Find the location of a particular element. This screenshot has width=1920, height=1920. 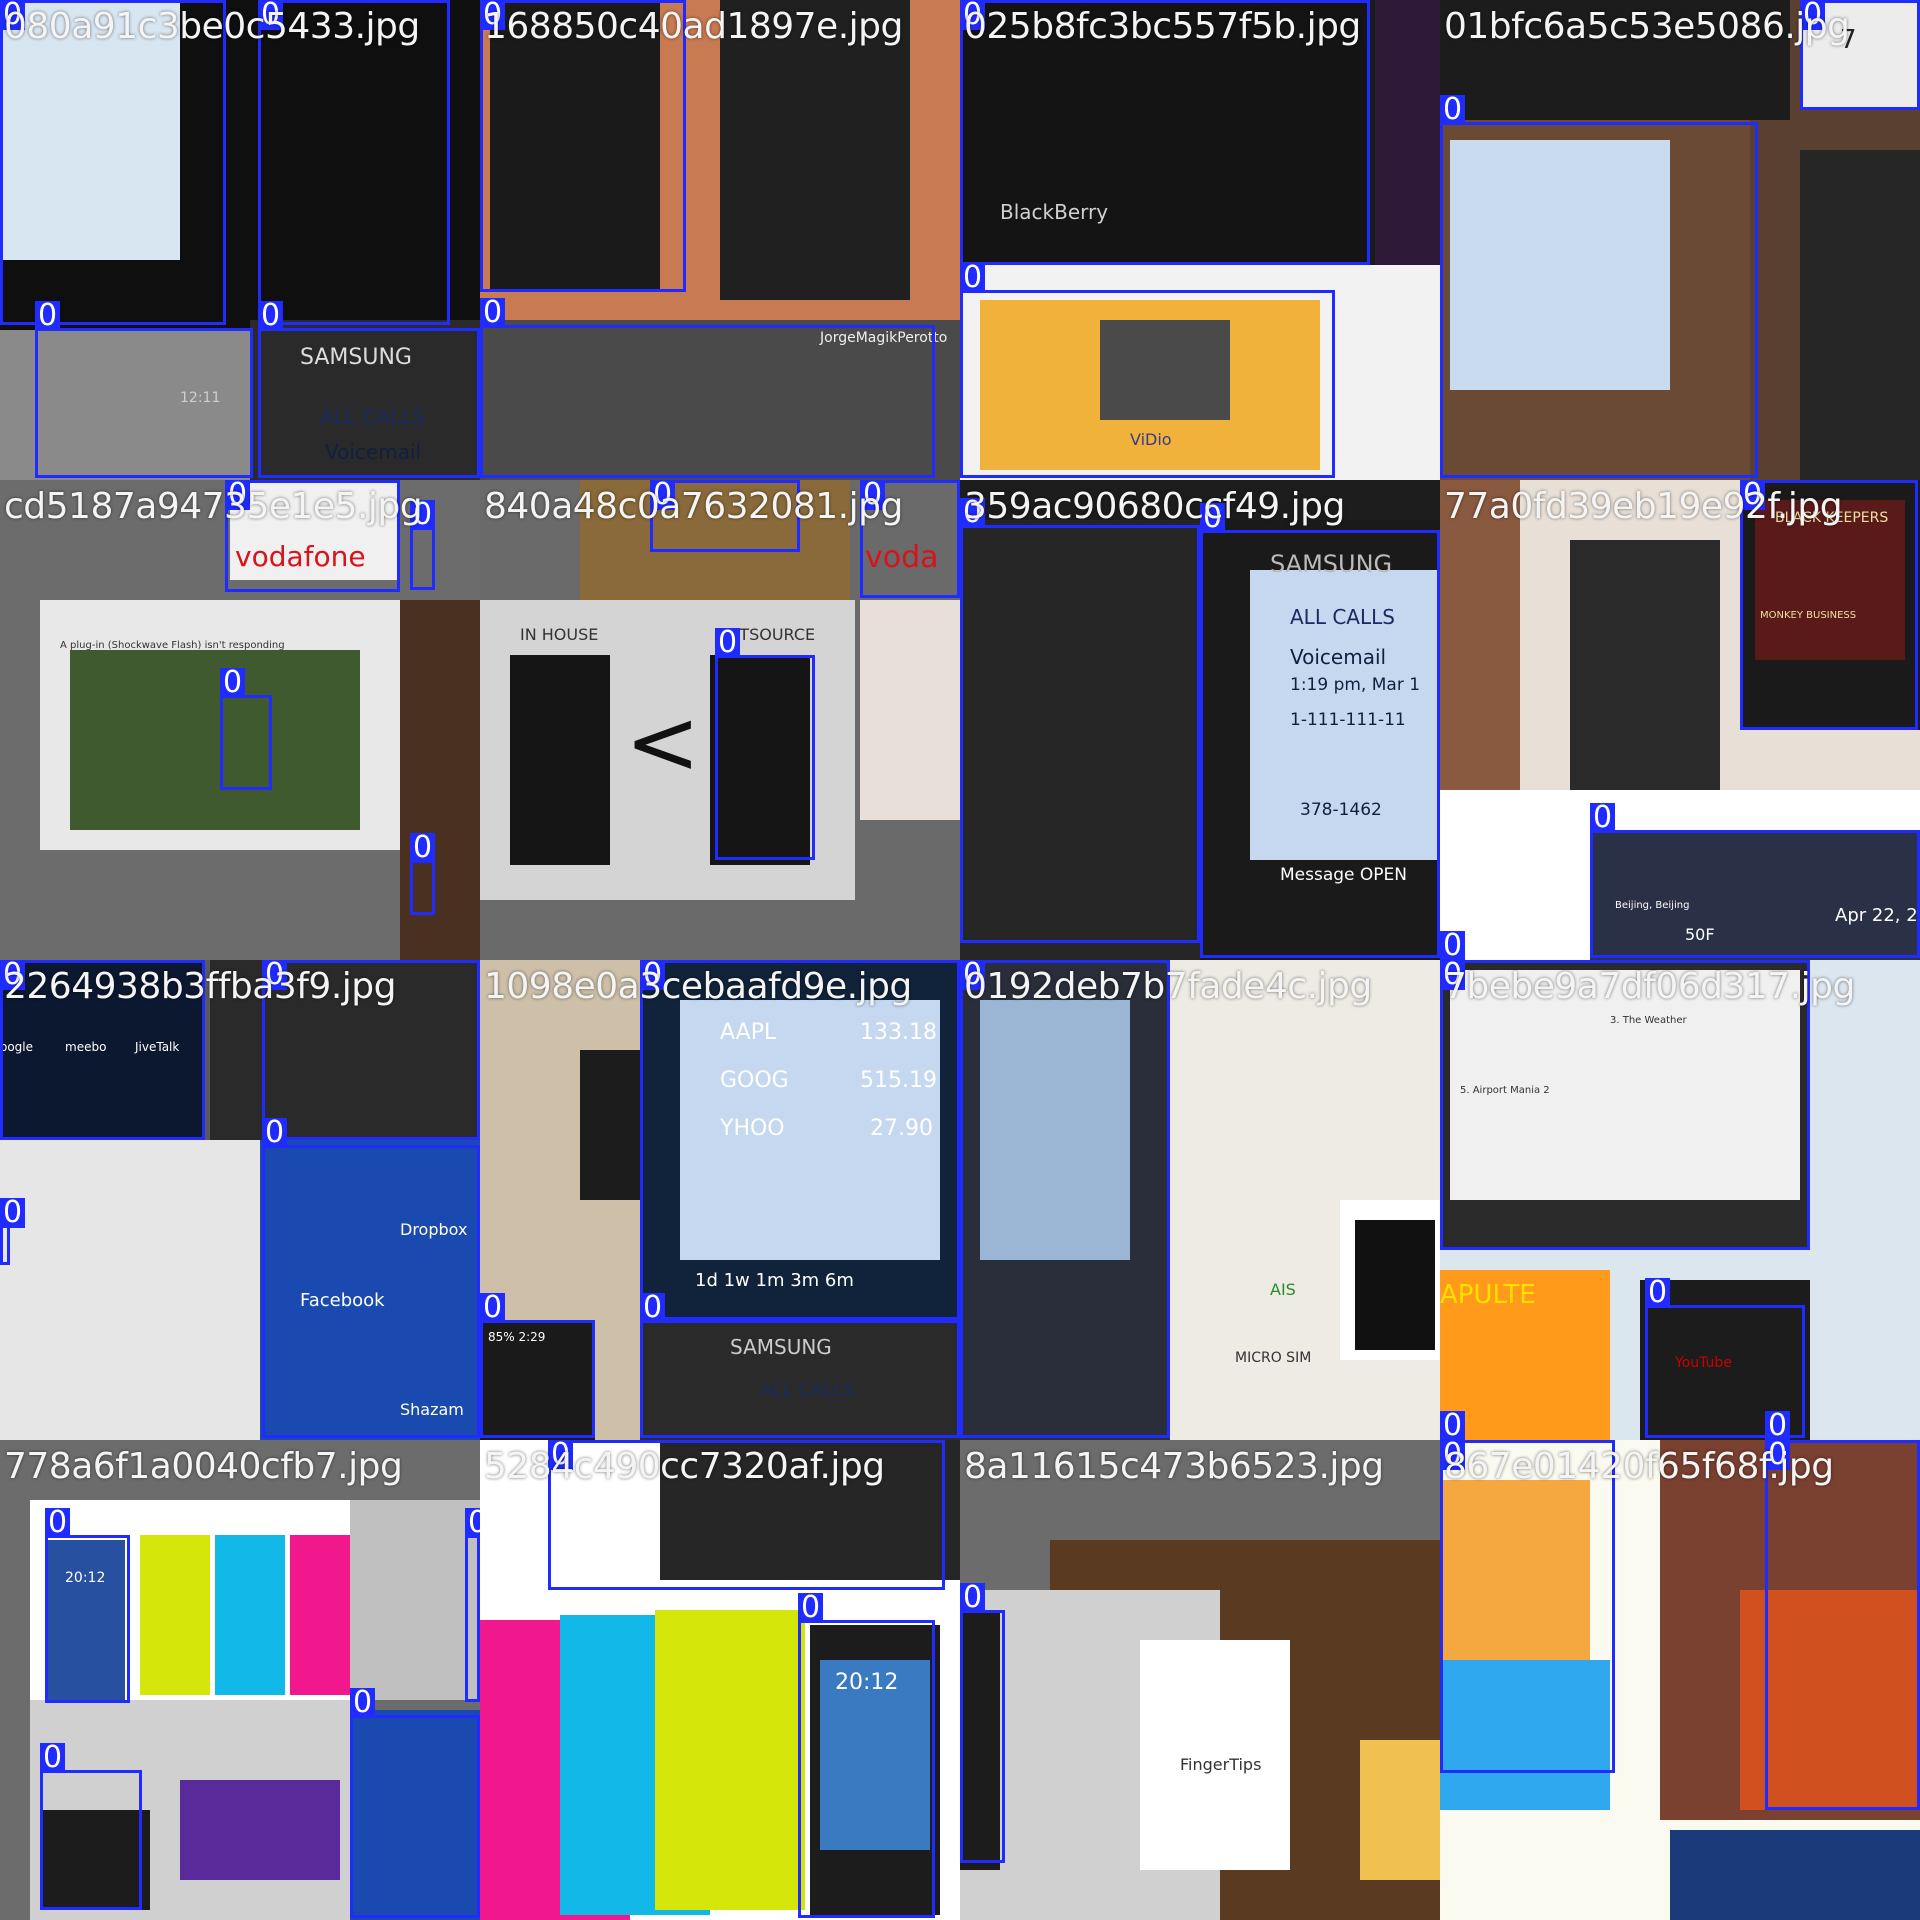

photo-text: IN HOUSE is located at coordinates (559, 634).